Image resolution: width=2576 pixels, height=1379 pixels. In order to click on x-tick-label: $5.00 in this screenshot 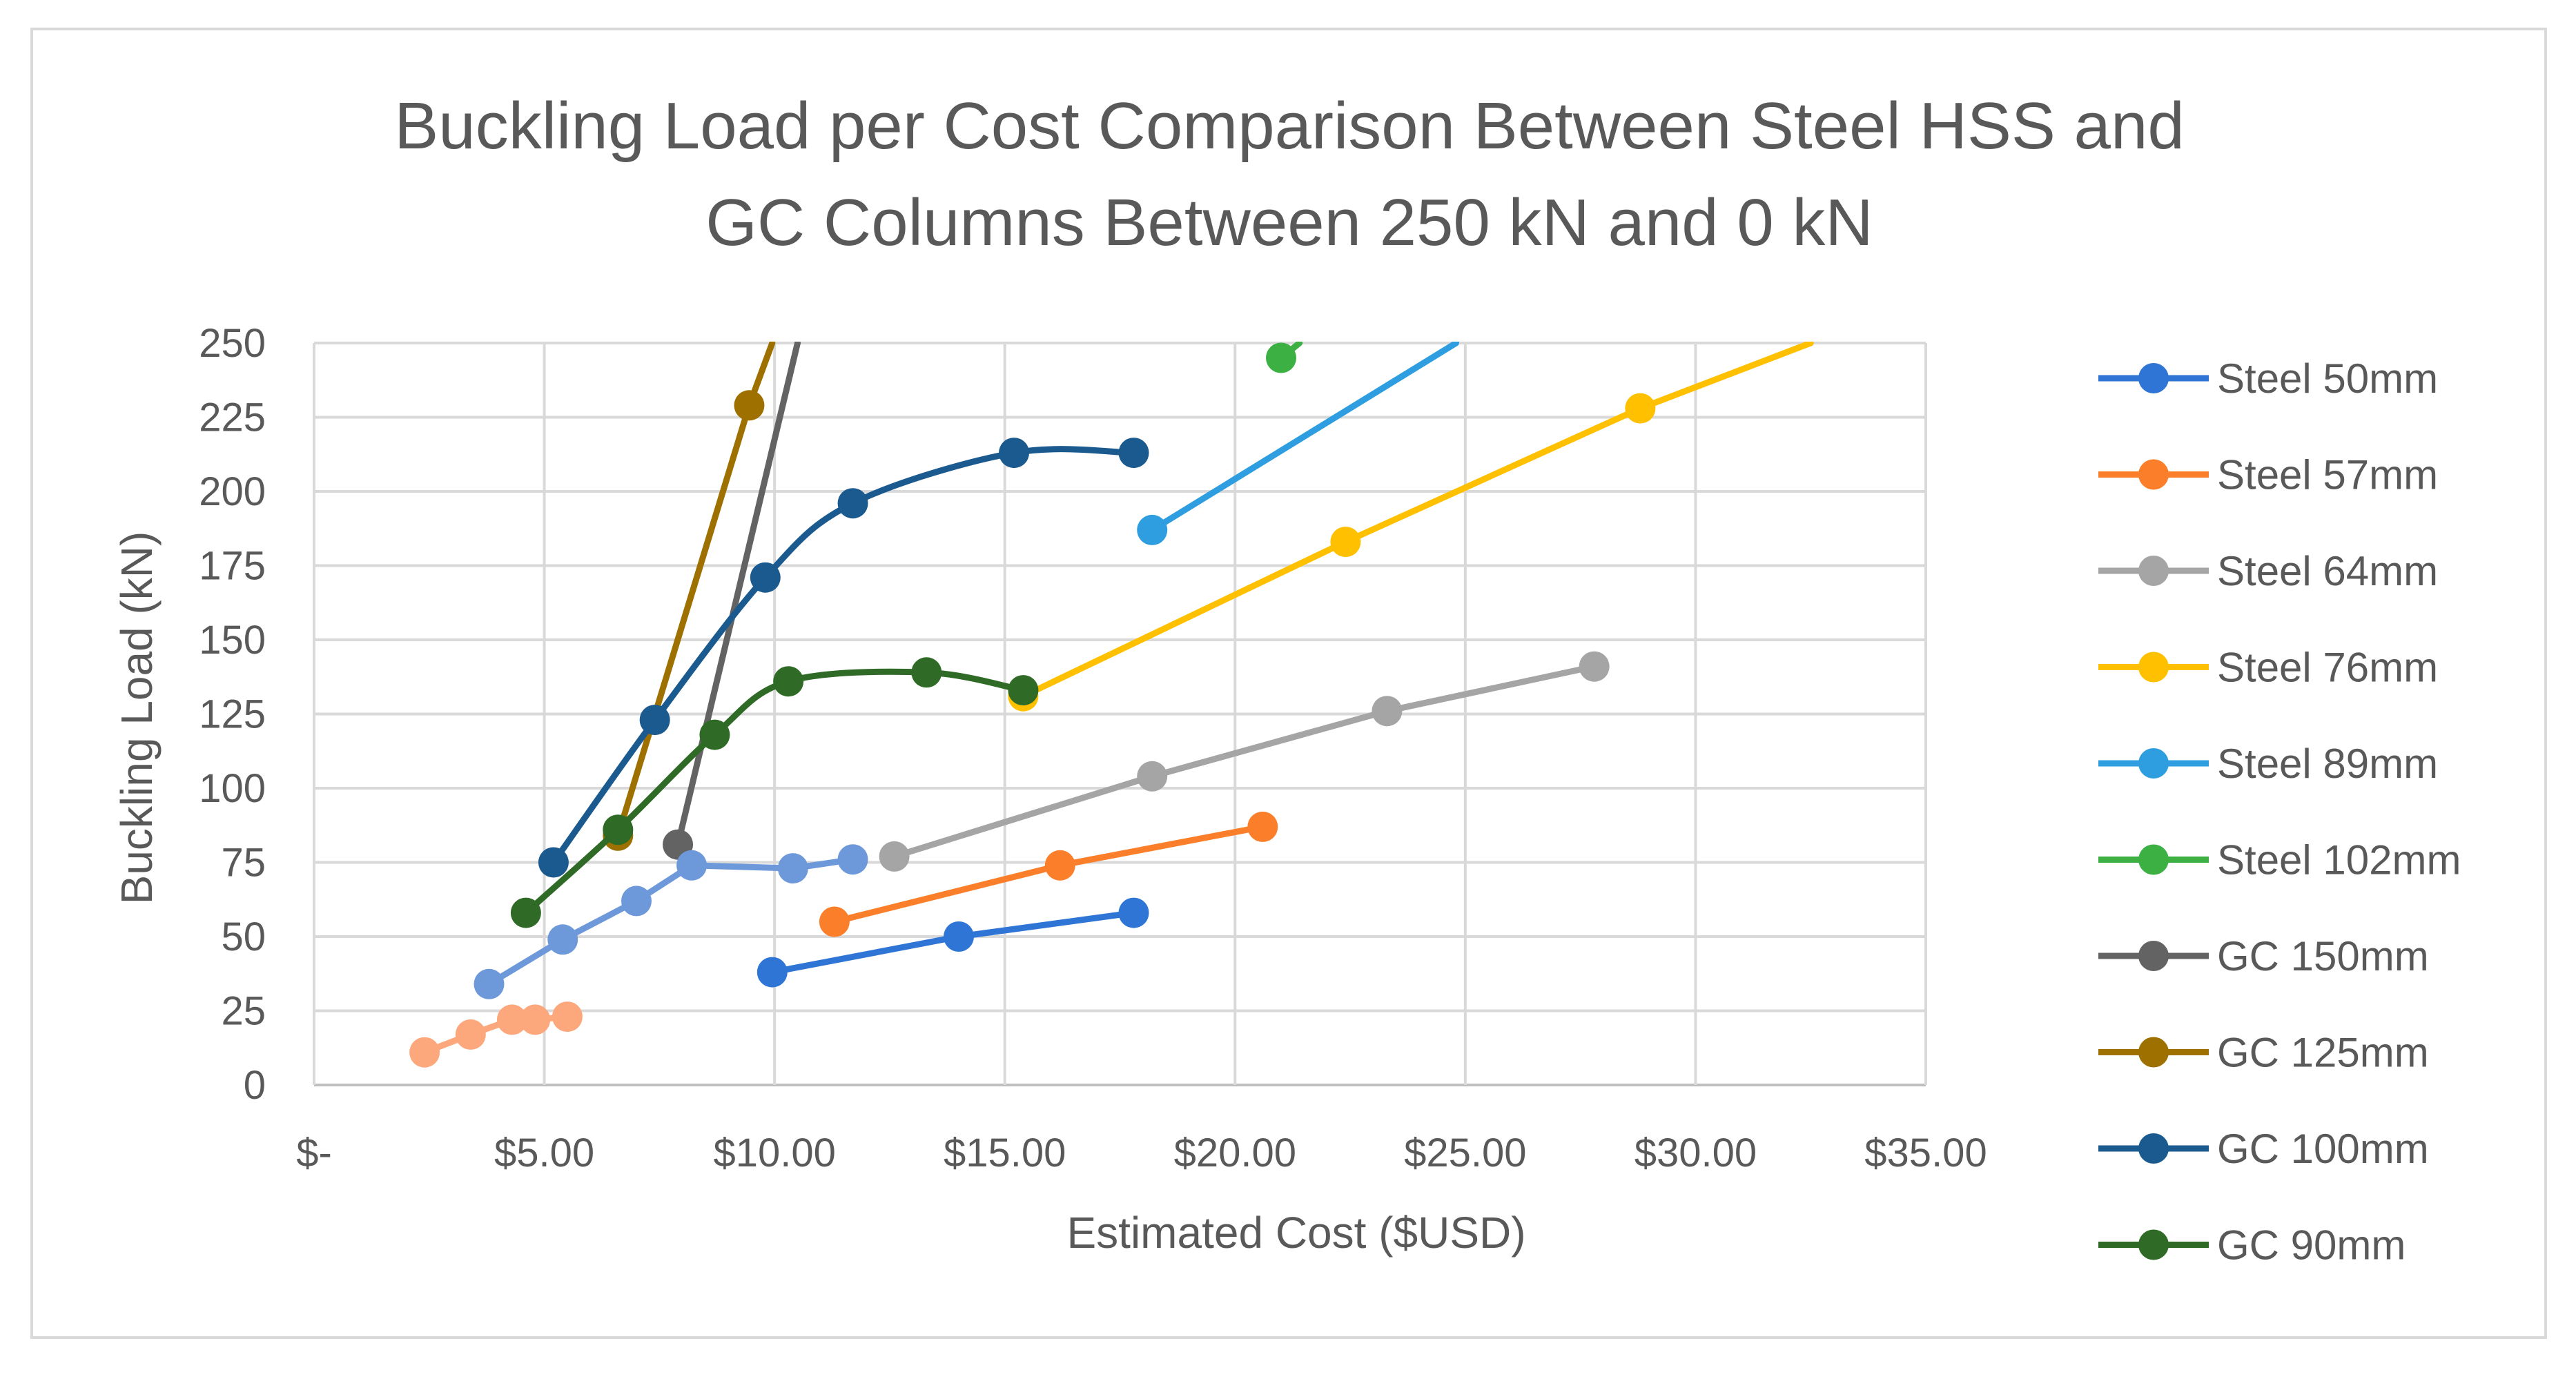, I will do `click(544, 1153)`.